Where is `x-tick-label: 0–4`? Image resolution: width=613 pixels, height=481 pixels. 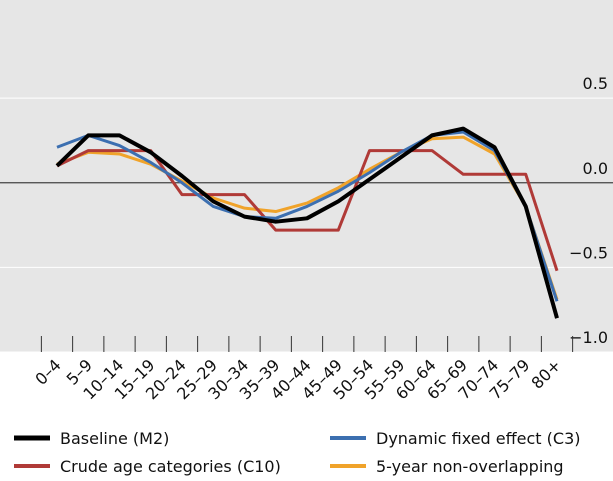 x-tick-label: 0–4 is located at coordinates (47, 371).